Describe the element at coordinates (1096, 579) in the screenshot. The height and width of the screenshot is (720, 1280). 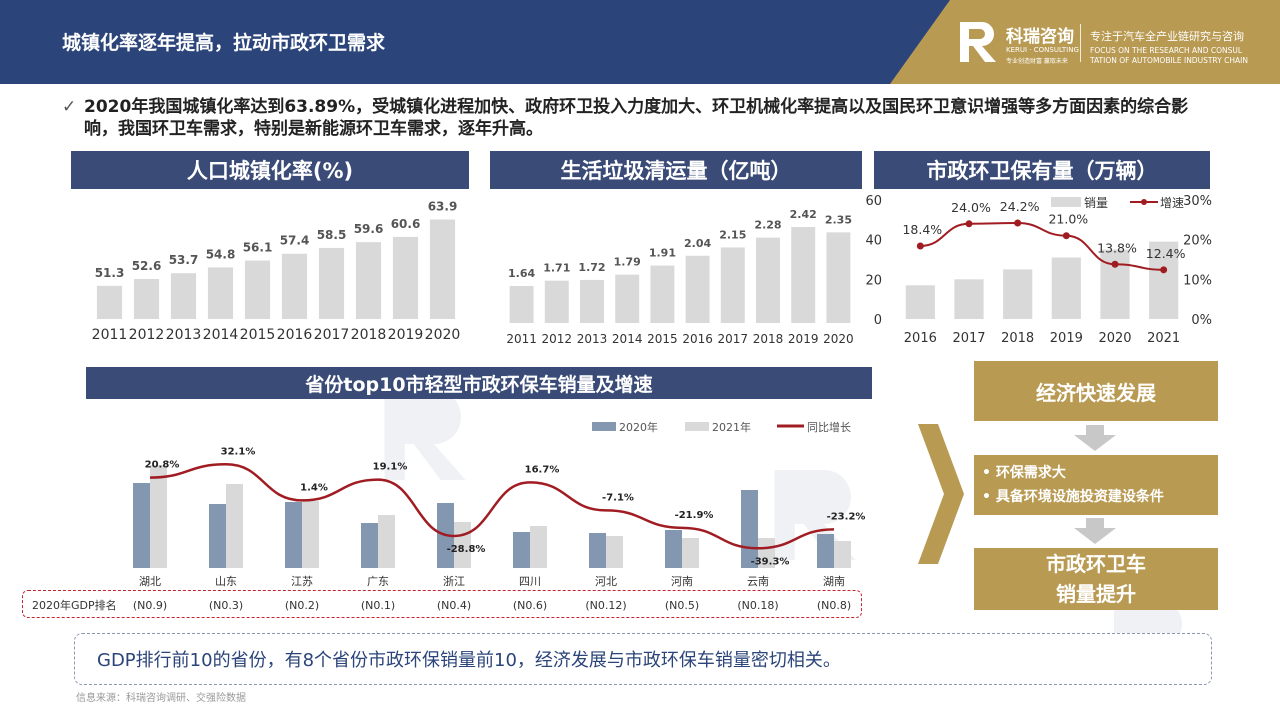
I see `flow-step-result: 市政环卫车 销量提升` at that location.